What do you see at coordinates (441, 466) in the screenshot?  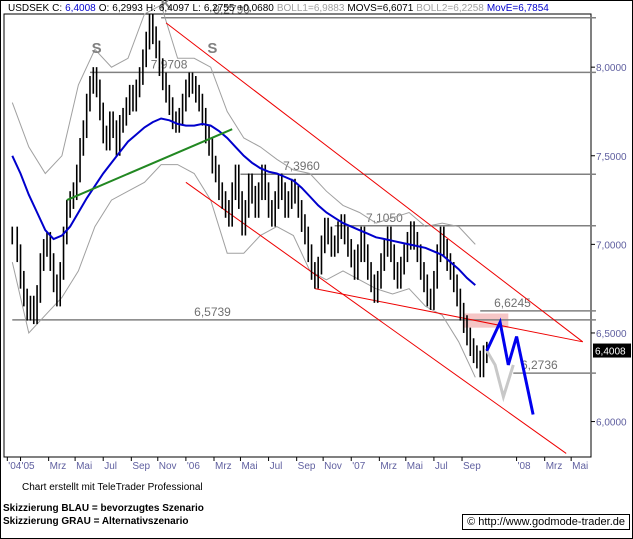 I see `xtick-label-16: Jul` at bounding box center [441, 466].